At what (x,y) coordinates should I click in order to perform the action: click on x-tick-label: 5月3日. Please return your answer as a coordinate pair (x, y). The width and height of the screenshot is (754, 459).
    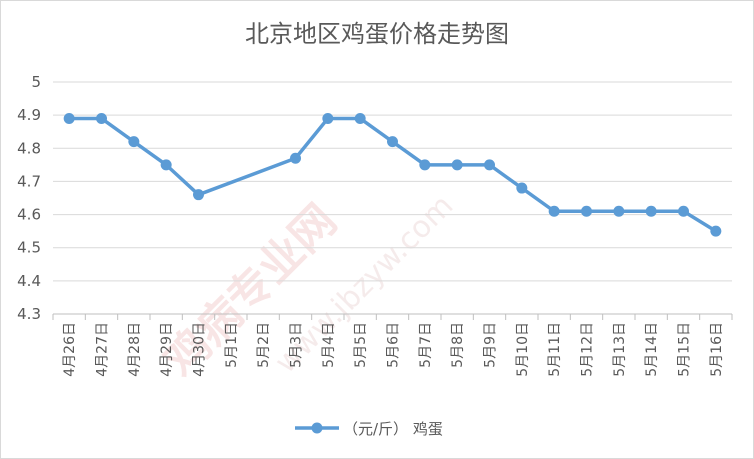
    Looking at the image, I should click on (297, 345).